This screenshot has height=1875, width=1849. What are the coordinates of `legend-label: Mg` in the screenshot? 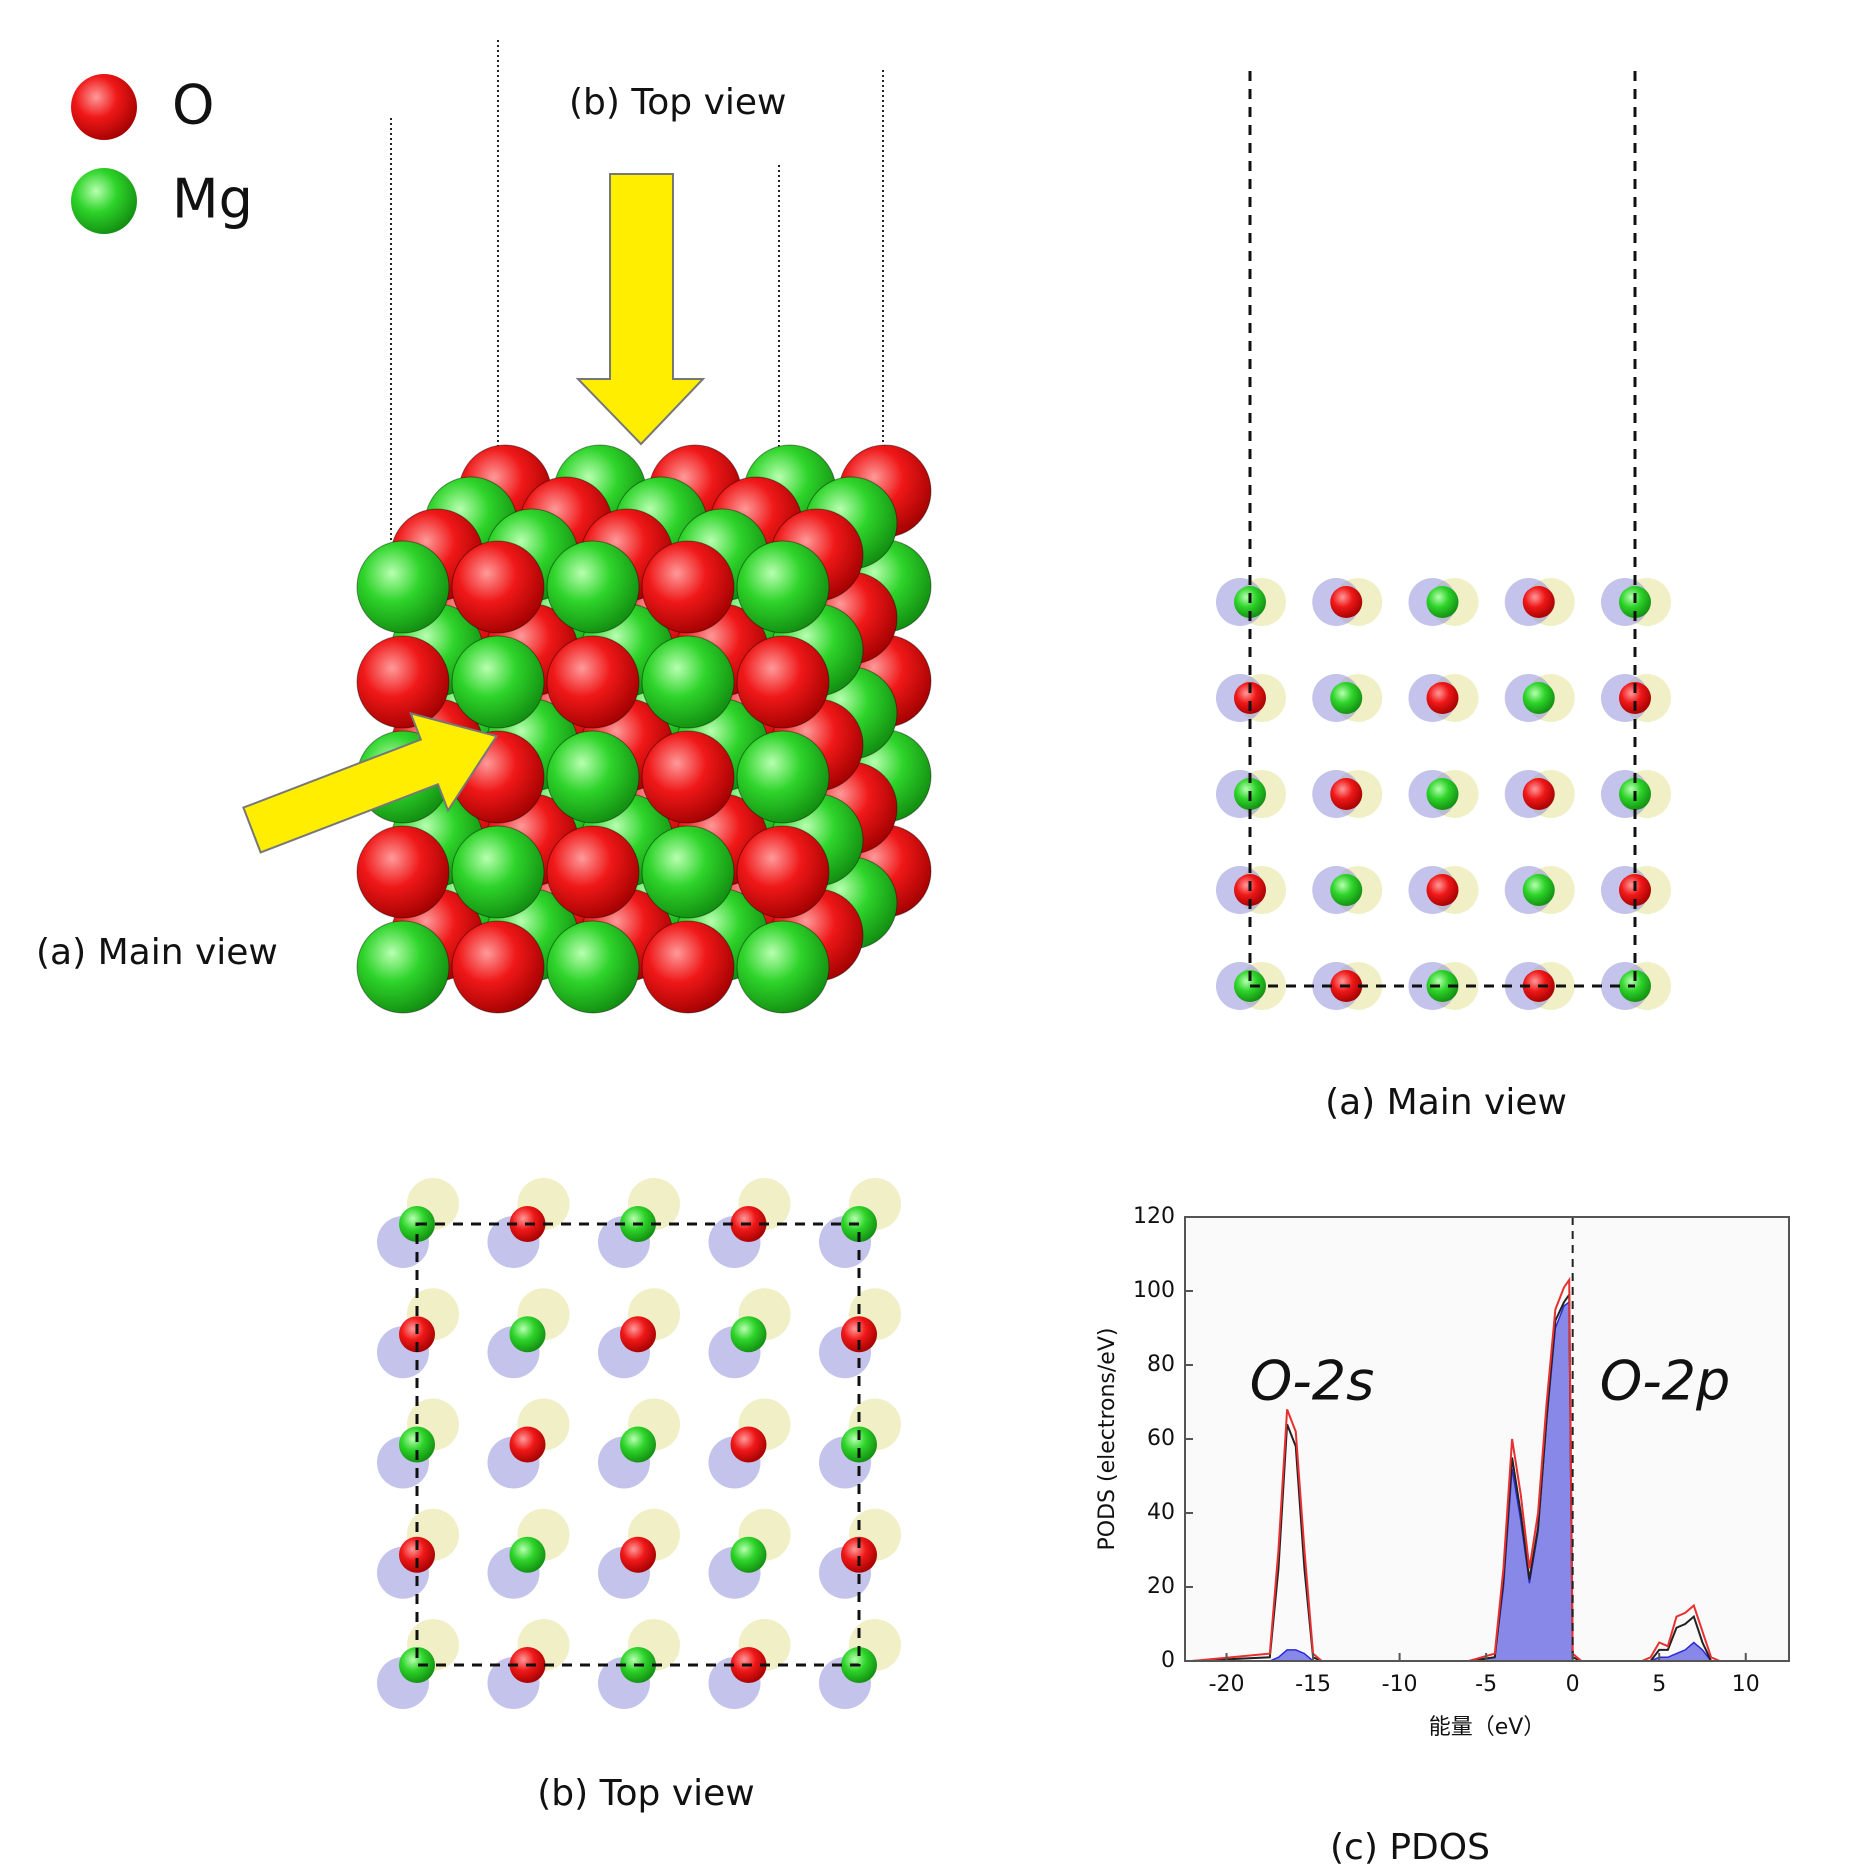 It's located at (212, 199).